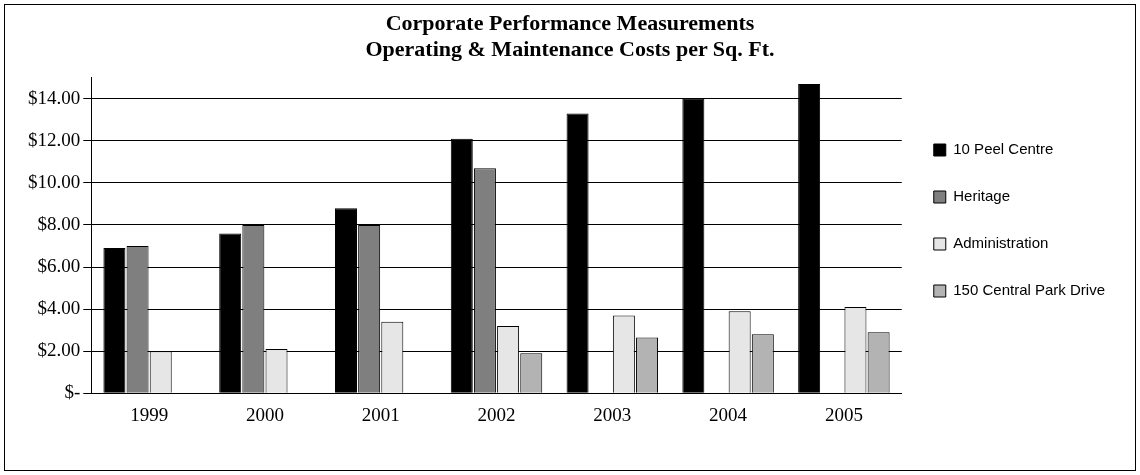 This screenshot has width=1140, height=475. Describe the element at coordinates (59, 223) in the screenshot. I see `y-tick-label: $8.00` at that location.